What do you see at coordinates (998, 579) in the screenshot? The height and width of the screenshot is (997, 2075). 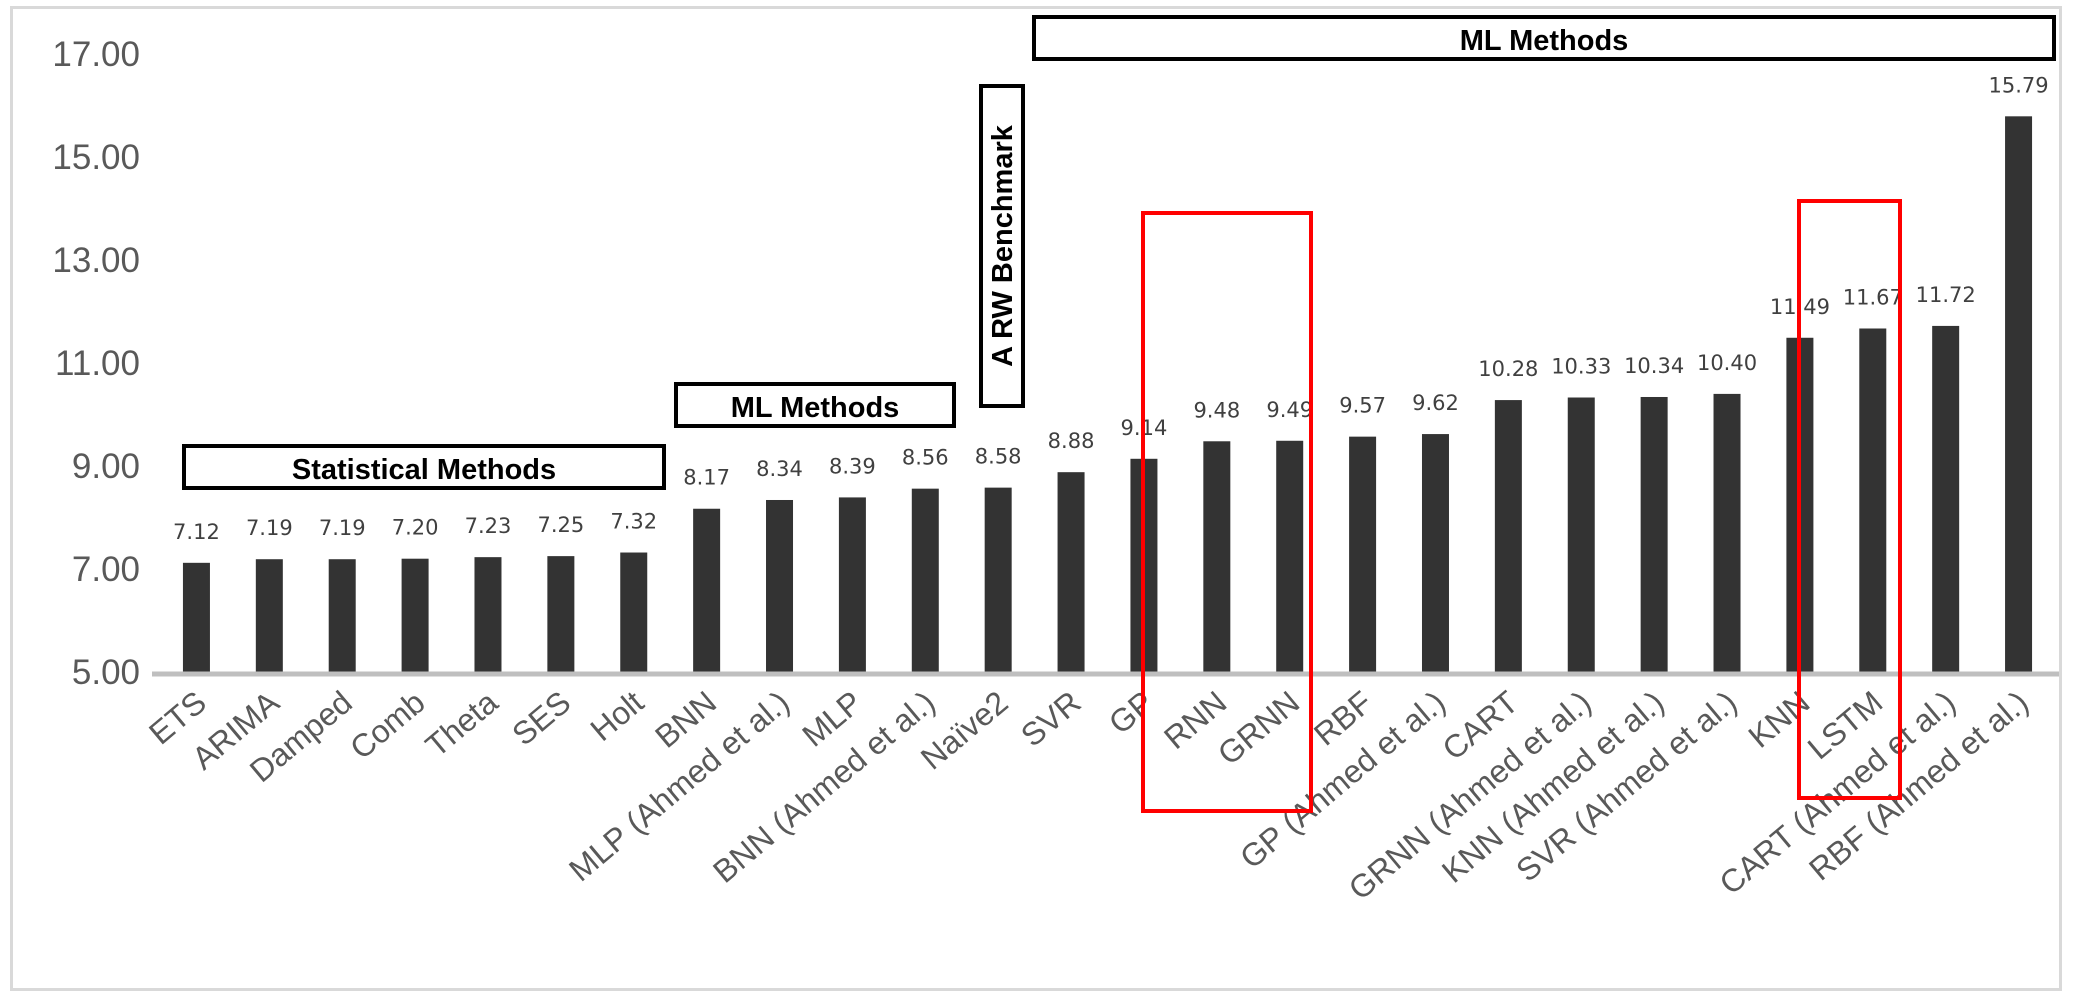 I see `bar-na-ve2` at bounding box center [998, 579].